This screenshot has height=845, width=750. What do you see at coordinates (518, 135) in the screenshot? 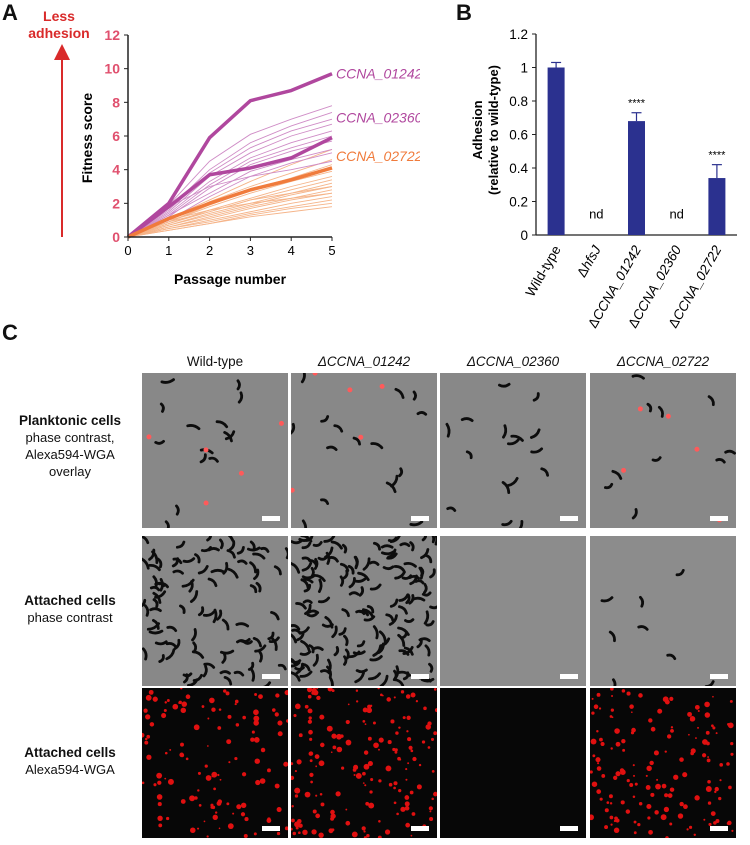
I see `y-tick-label: 0.6` at bounding box center [518, 135].